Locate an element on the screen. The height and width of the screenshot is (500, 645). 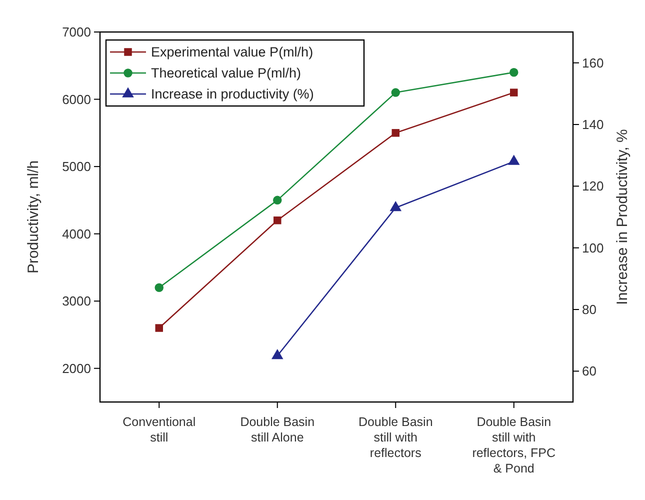
y-tick-label: 3000 is located at coordinates (76, 301).